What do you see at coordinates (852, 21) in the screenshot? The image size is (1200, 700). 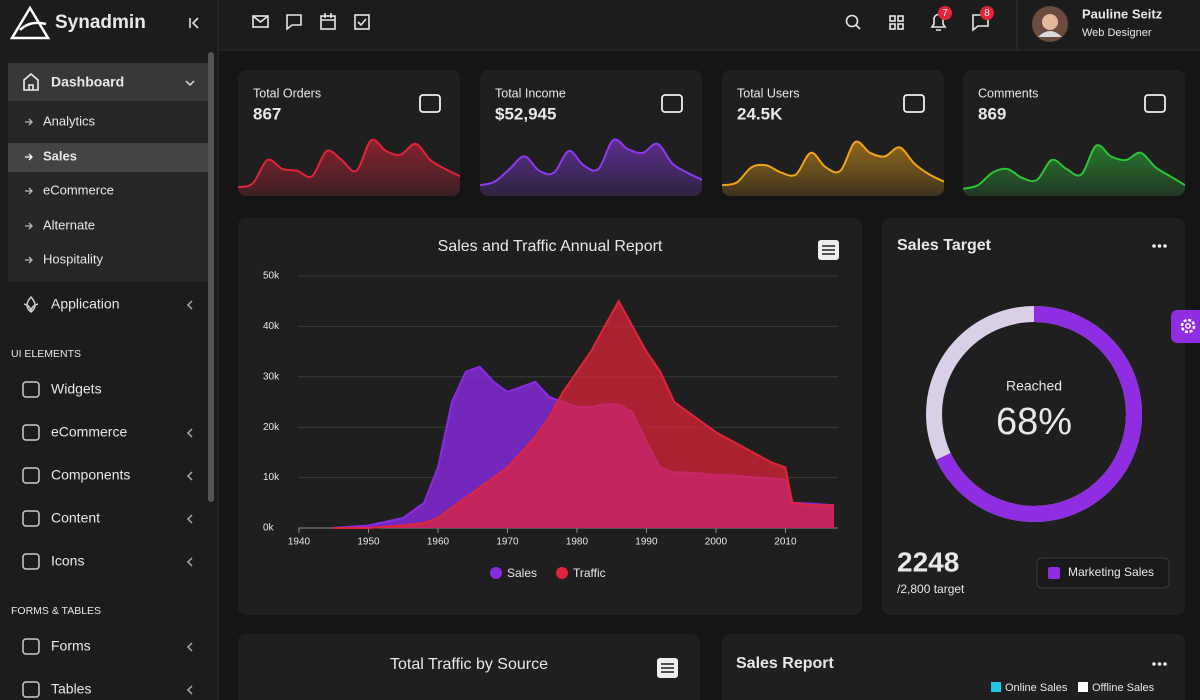 I see `search-icon` at bounding box center [852, 21].